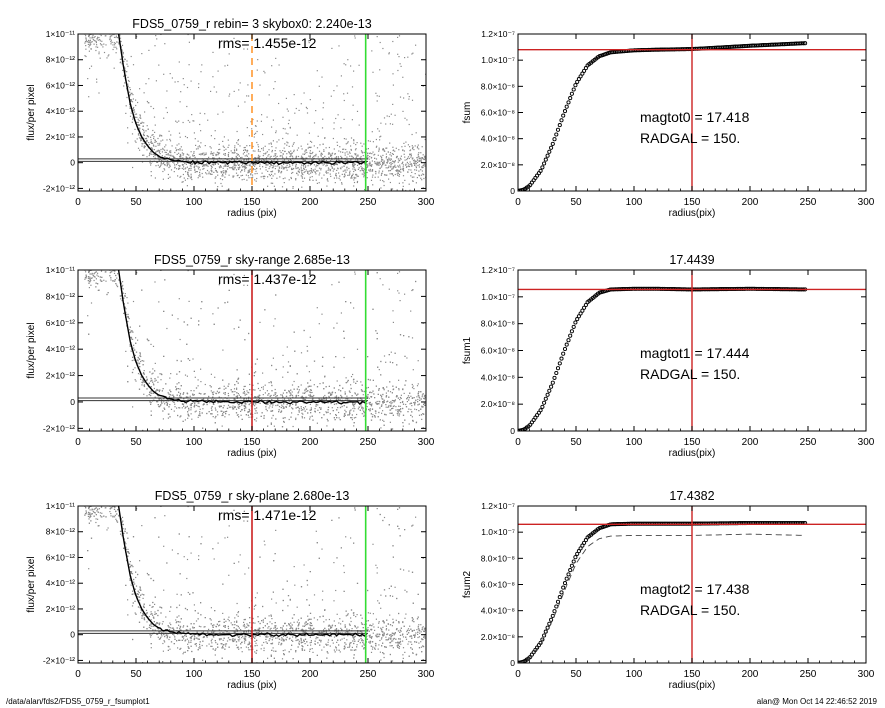 The height and width of the screenshot is (708, 885). I want to click on fsum-point, so click(559, 125).